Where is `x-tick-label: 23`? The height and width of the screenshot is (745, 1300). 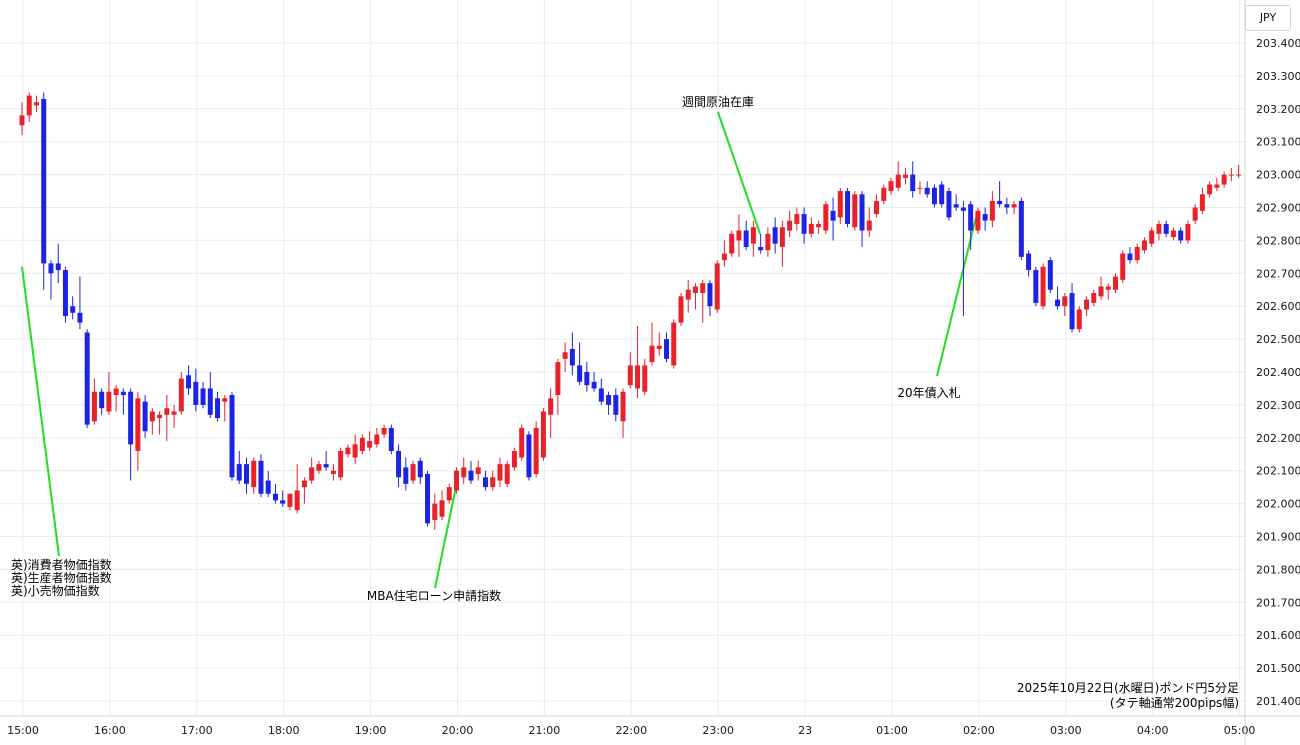 x-tick-label: 23 is located at coordinates (805, 730).